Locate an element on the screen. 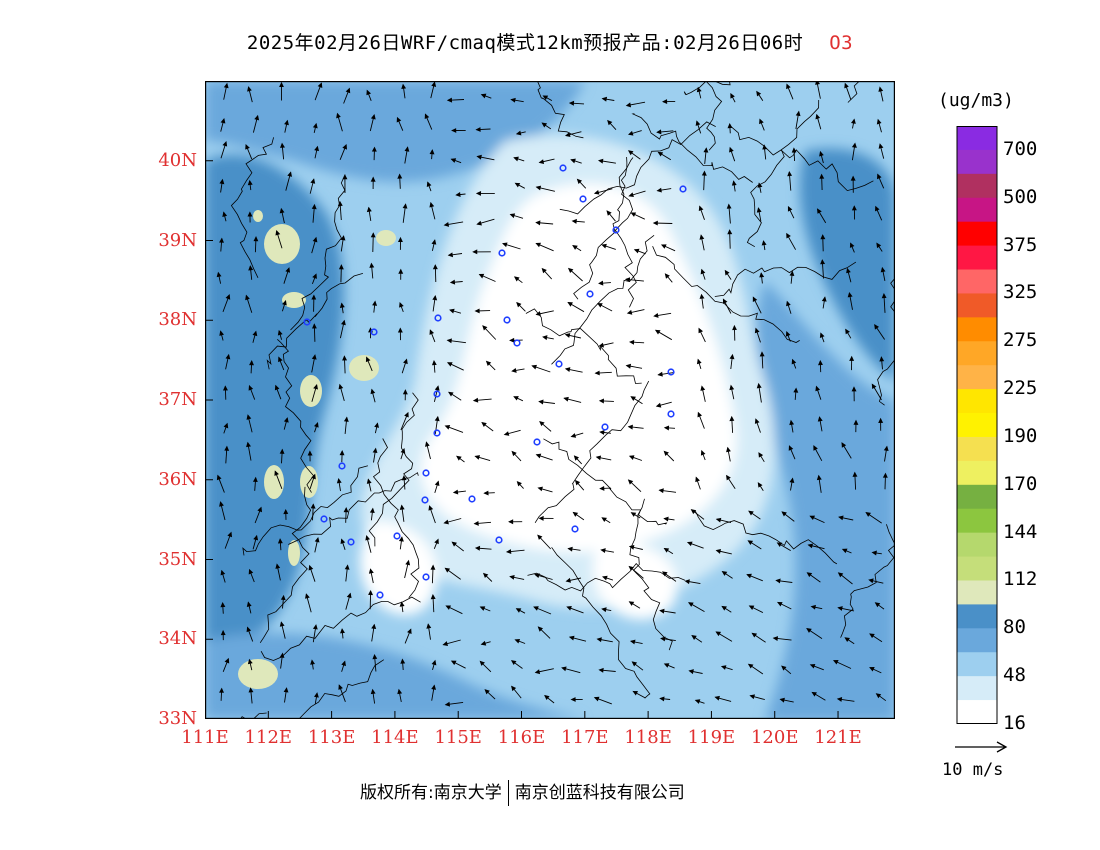 The width and height of the screenshot is (1100, 850). high-ozone-patches is located at coordinates (317, 449).